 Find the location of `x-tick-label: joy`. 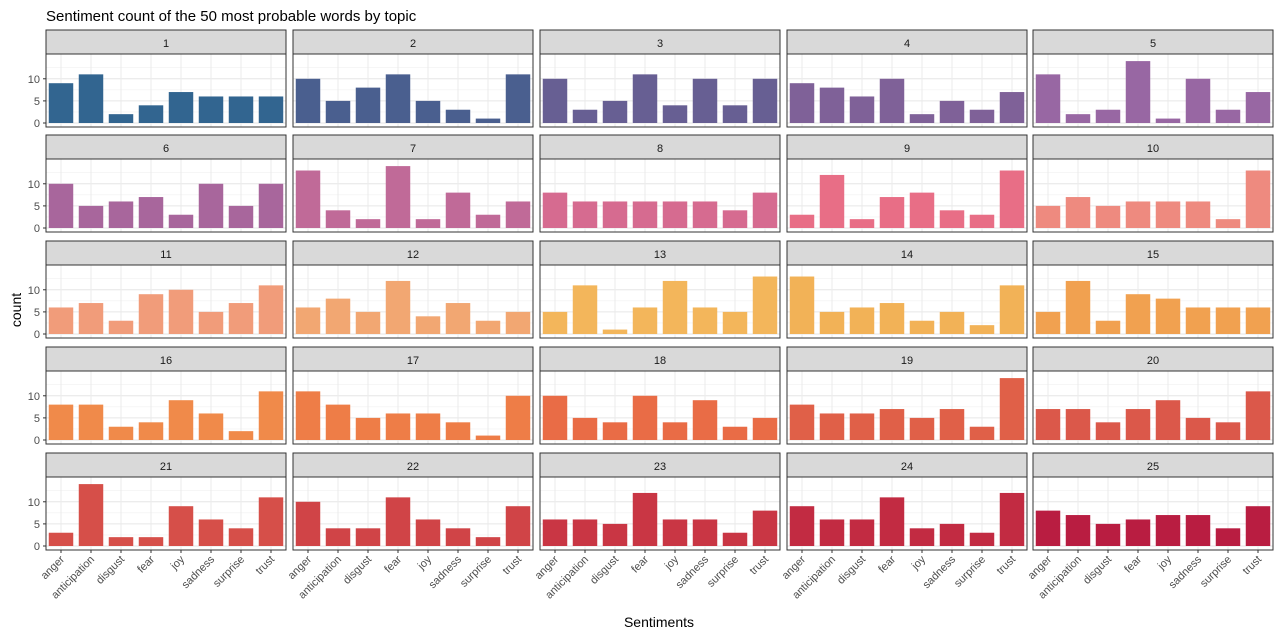

x-tick-label: joy is located at coordinates (424, 562).